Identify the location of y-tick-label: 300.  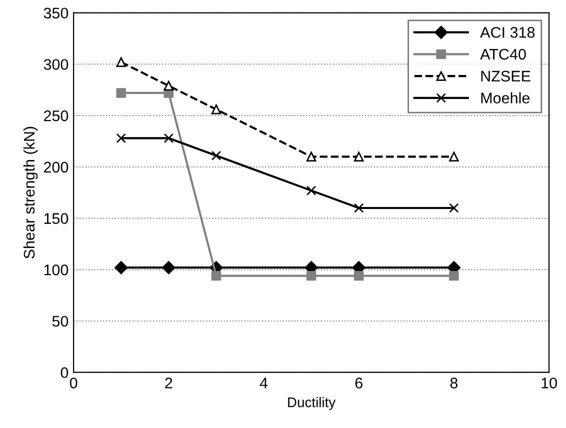
(56, 64).